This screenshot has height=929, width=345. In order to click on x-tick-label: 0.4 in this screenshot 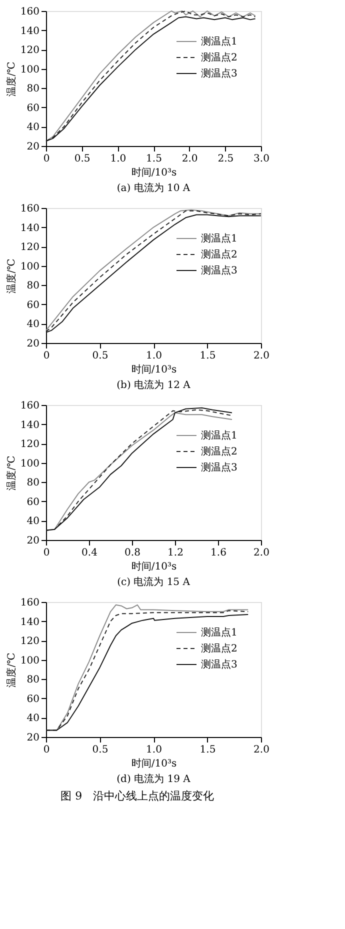, I will do `click(90, 553)`.